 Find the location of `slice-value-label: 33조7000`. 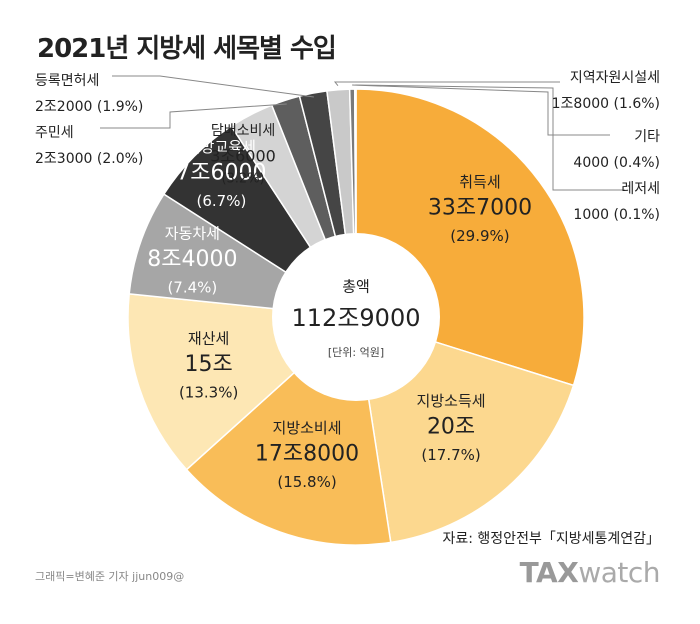

slice-value-label: 33조7000 is located at coordinates (480, 207).